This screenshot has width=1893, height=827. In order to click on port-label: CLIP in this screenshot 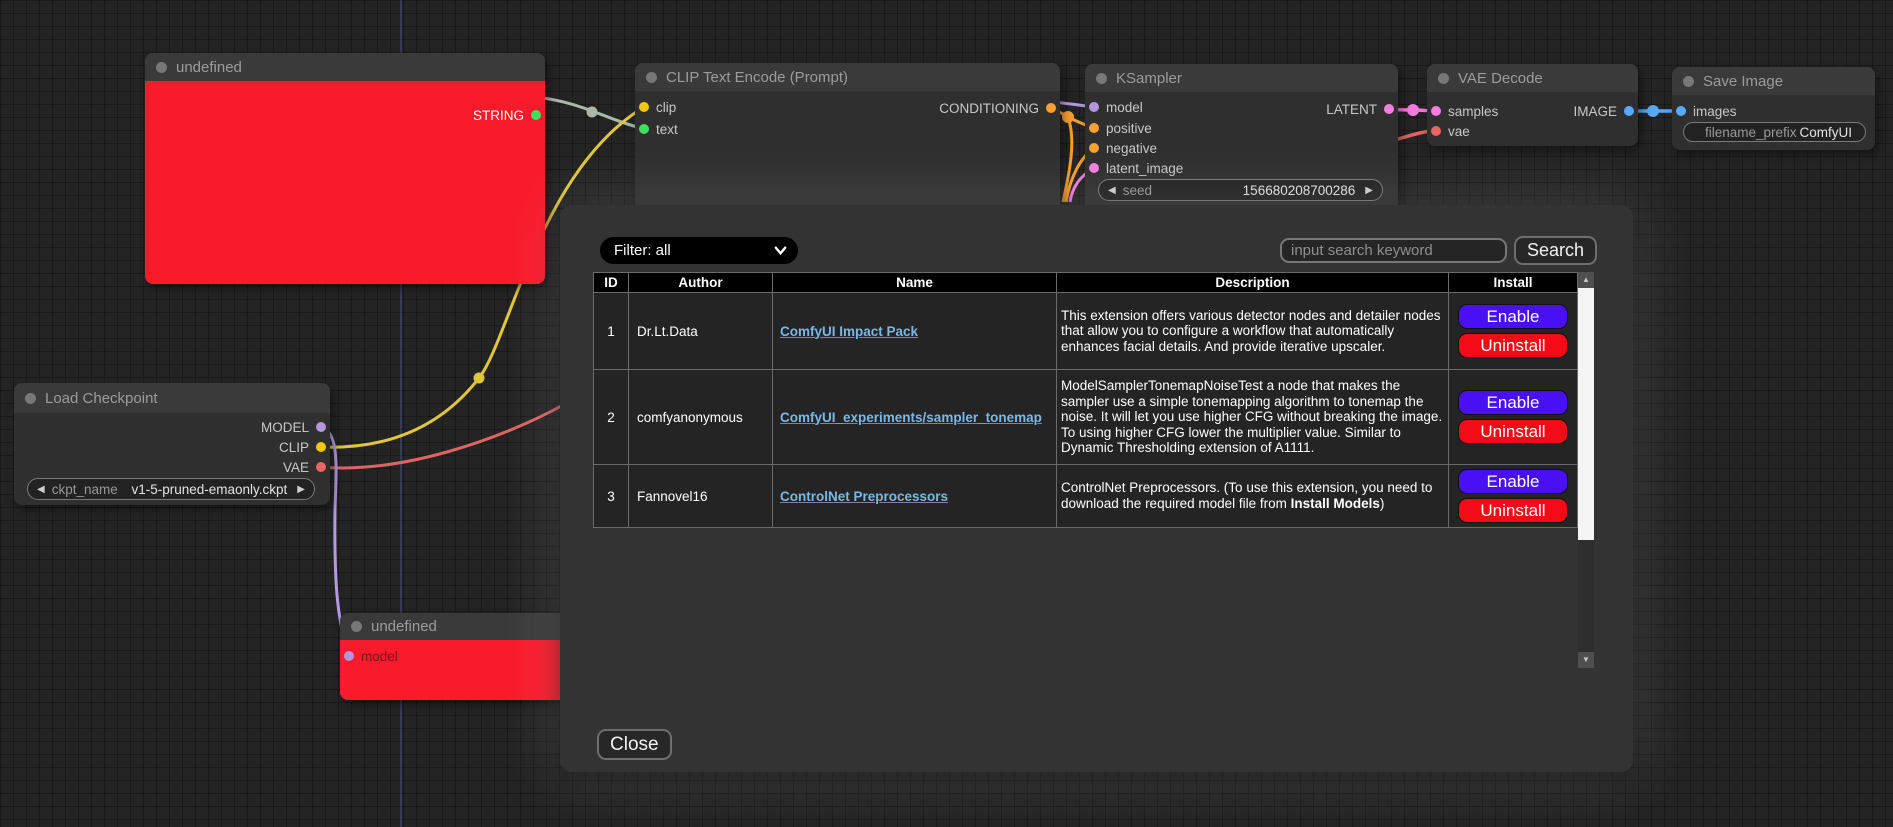, I will do `click(293, 447)`.